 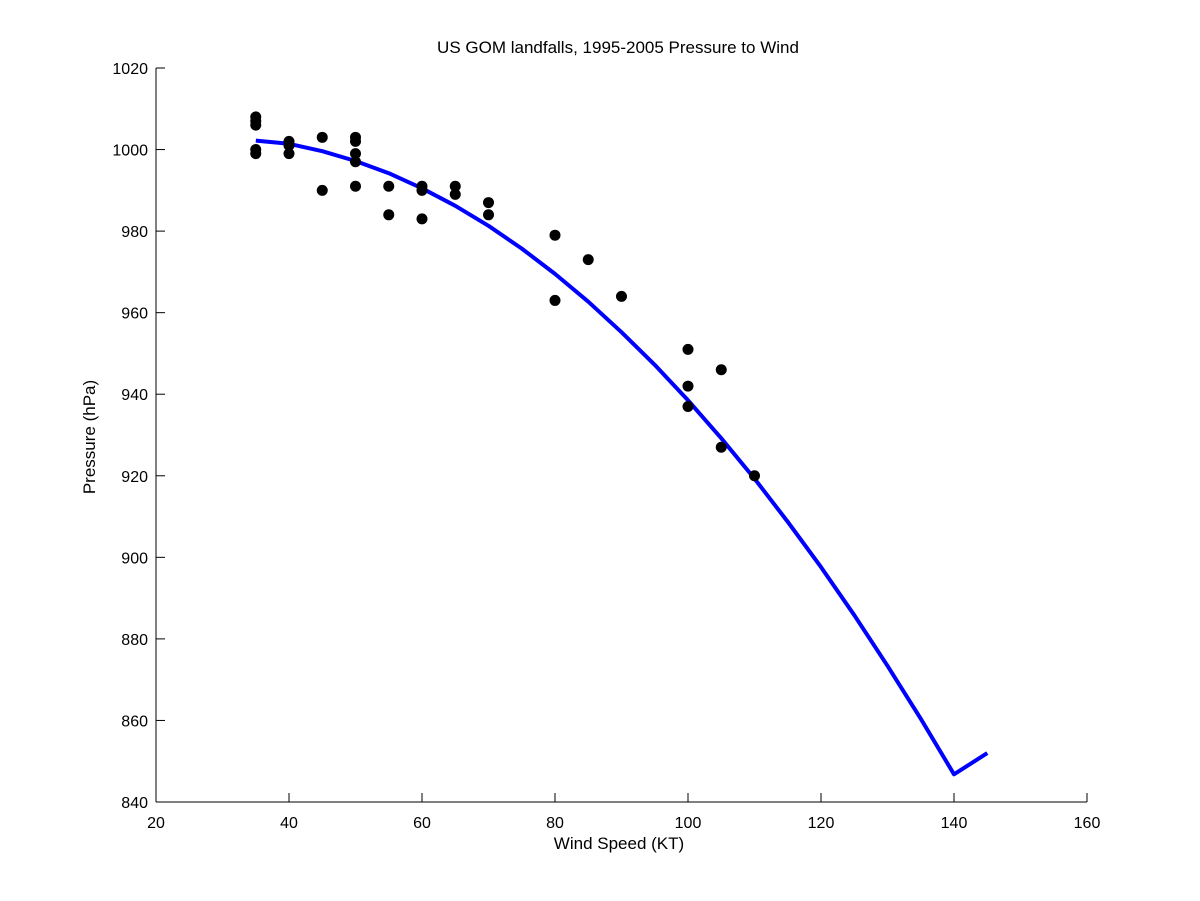 I want to click on y-tick-label-880: 880, so click(x=134, y=640).